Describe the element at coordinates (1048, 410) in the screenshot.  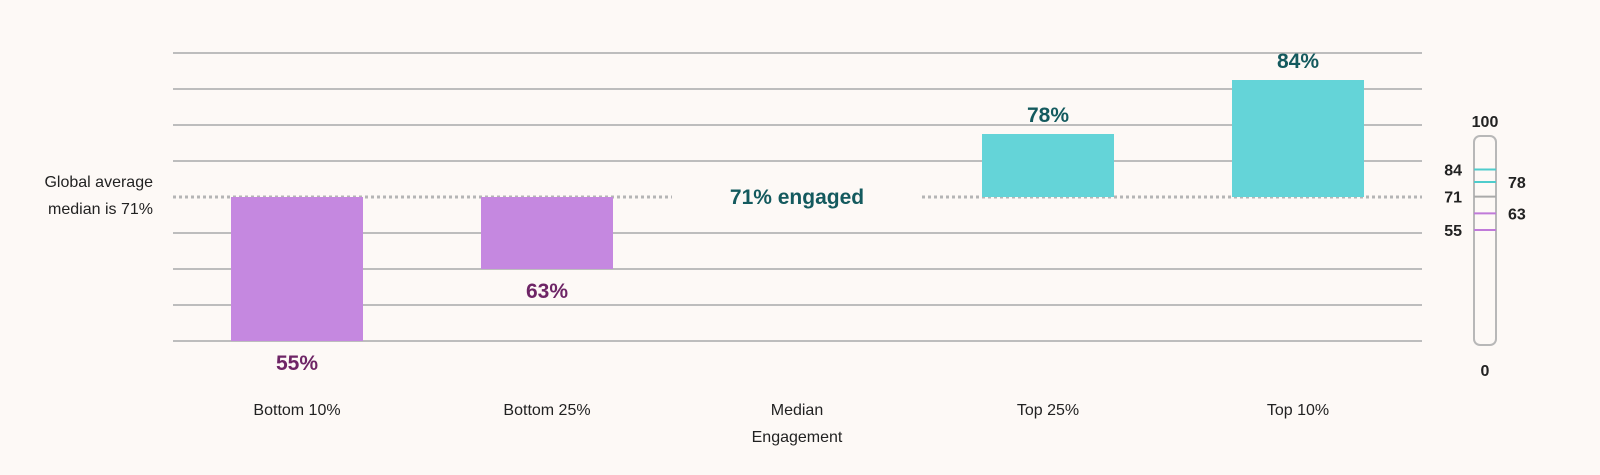
I see `category-label: Top 25%` at that location.